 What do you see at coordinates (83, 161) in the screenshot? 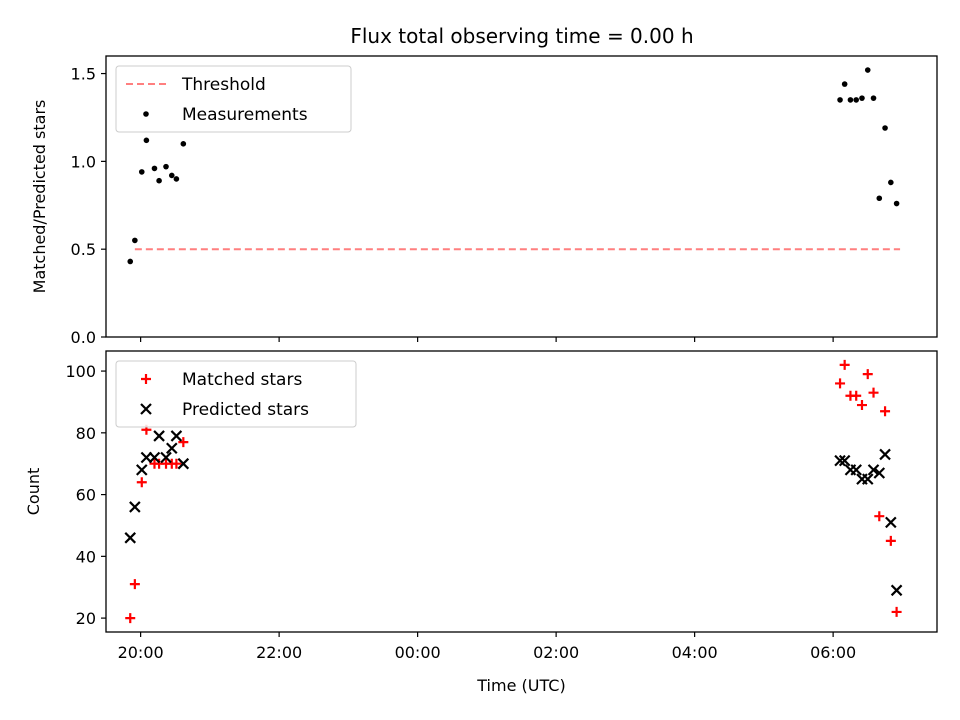
I see `y-tick-label: 1.0` at bounding box center [83, 161].